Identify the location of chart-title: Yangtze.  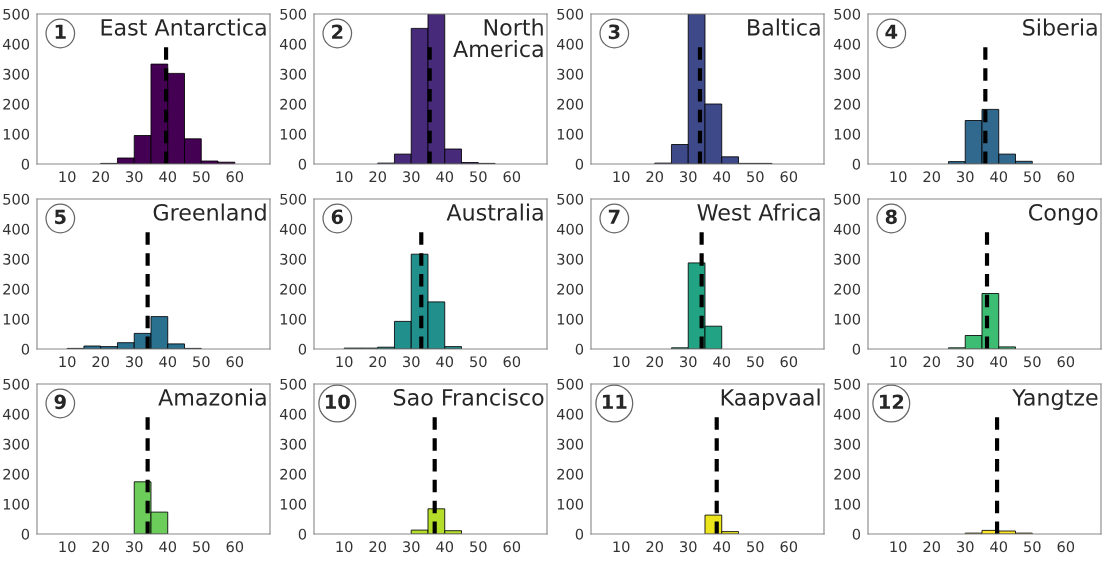
(1055, 400).